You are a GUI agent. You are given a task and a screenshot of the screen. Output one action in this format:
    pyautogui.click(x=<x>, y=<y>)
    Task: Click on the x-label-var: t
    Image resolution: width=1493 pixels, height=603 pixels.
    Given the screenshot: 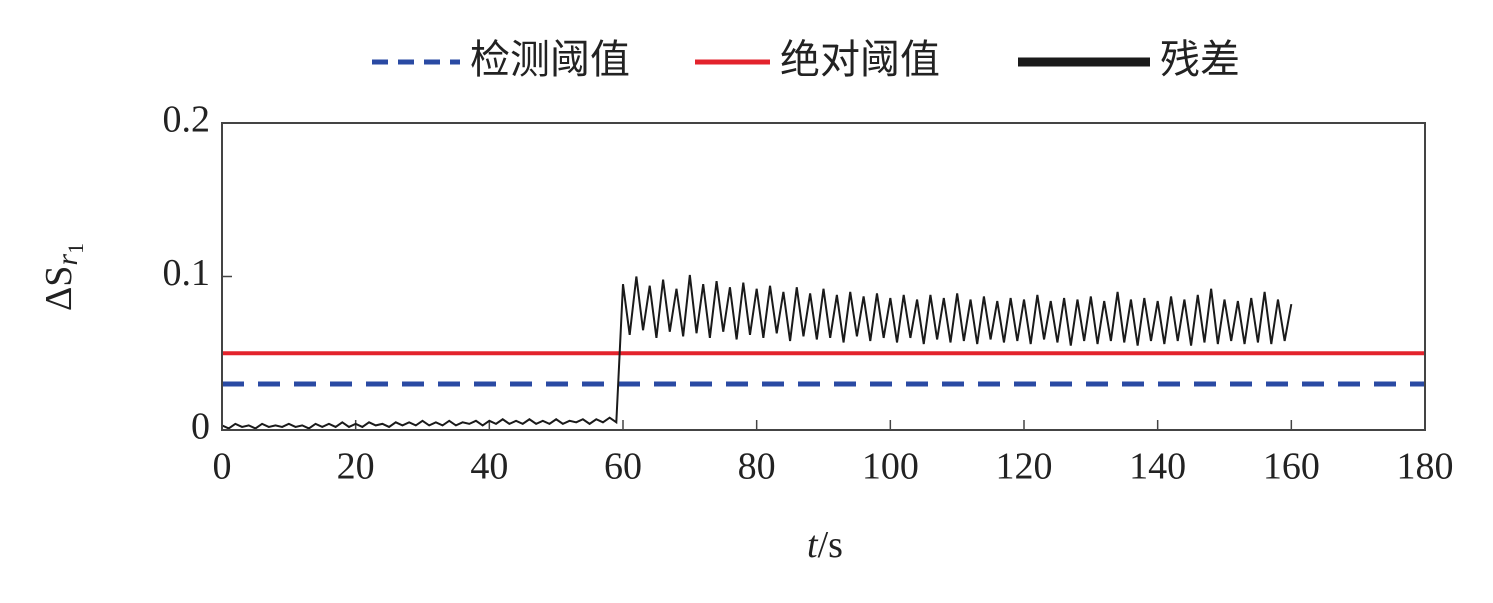 What is the action you would take?
    pyautogui.click(x=813, y=545)
    